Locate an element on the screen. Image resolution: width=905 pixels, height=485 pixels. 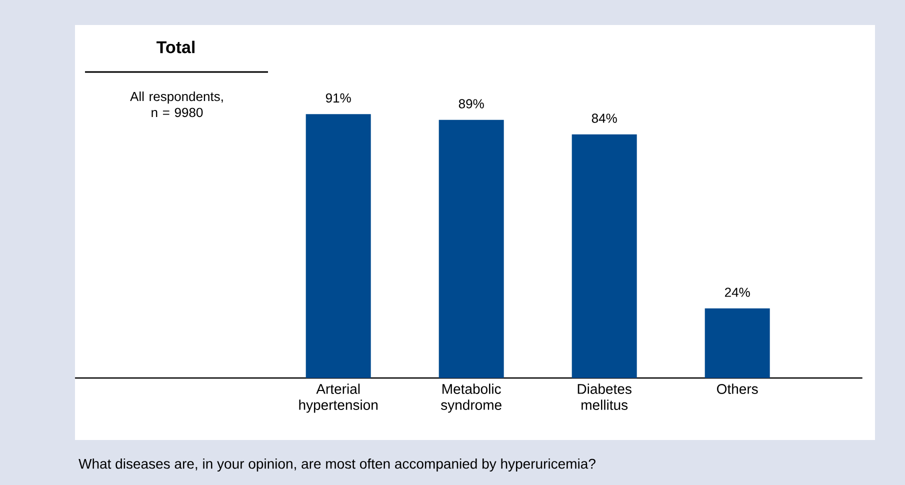
x-tick-label: Arterial hypertension is located at coordinates (338, 398).